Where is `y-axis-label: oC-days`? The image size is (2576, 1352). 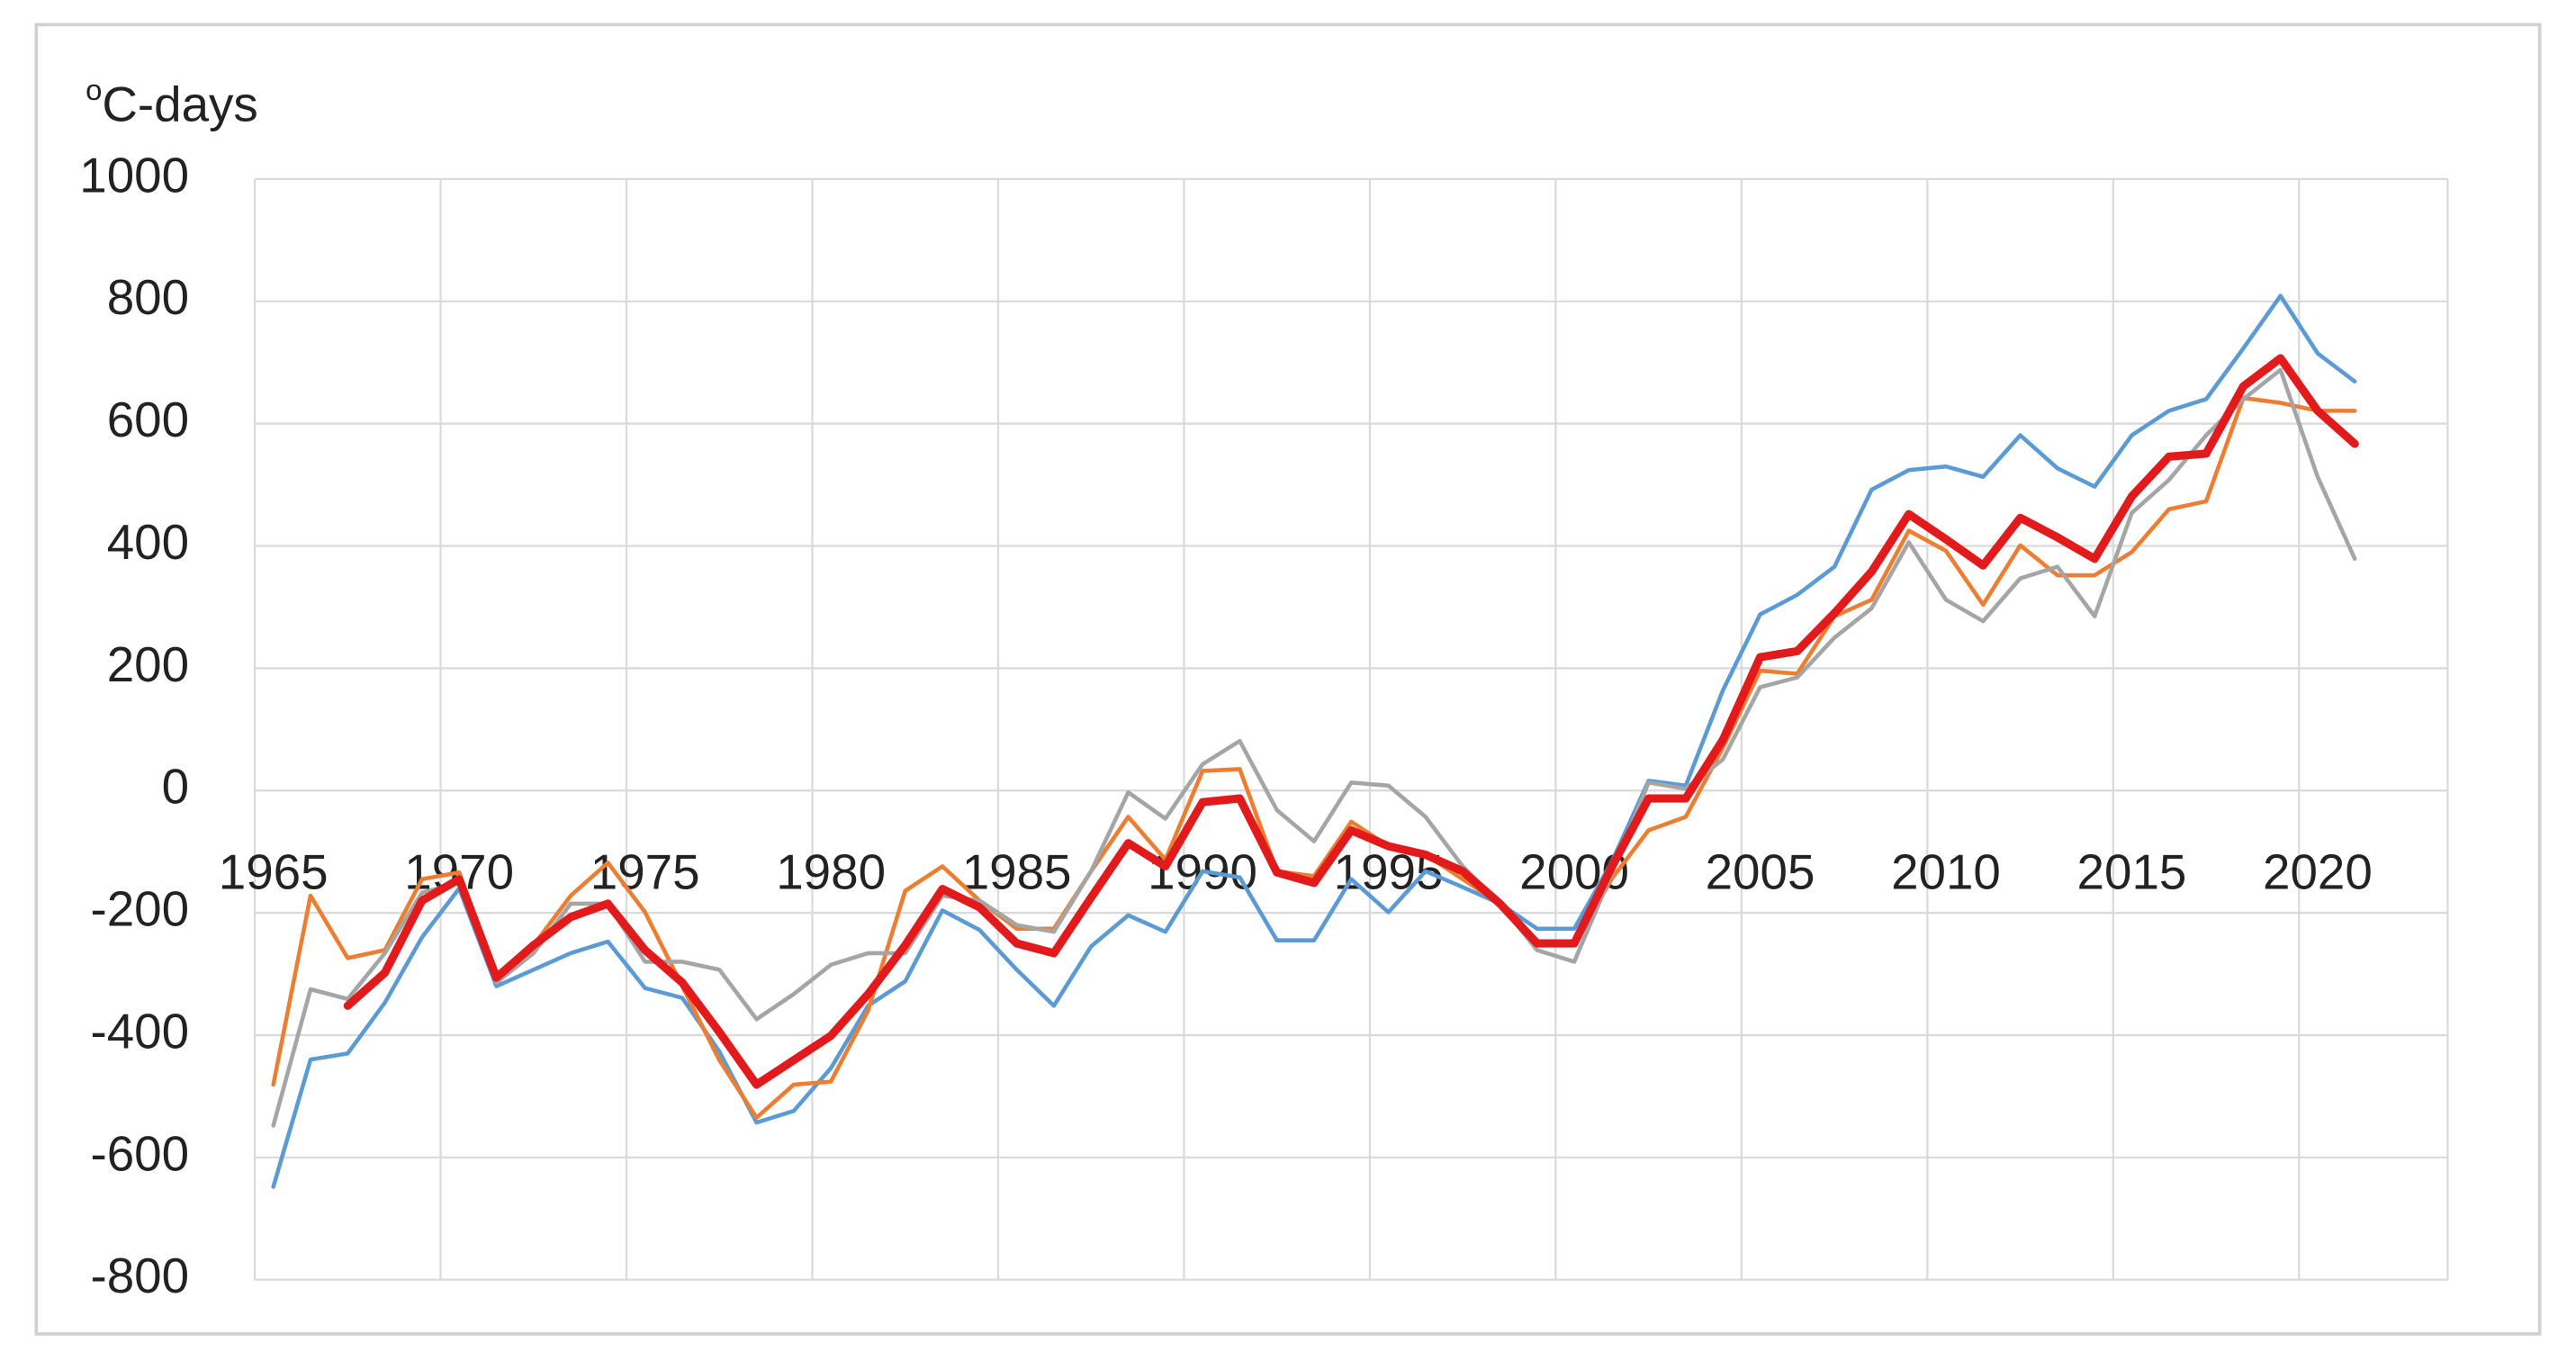
y-axis-label: oC-days is located at coordinates (172, 102).